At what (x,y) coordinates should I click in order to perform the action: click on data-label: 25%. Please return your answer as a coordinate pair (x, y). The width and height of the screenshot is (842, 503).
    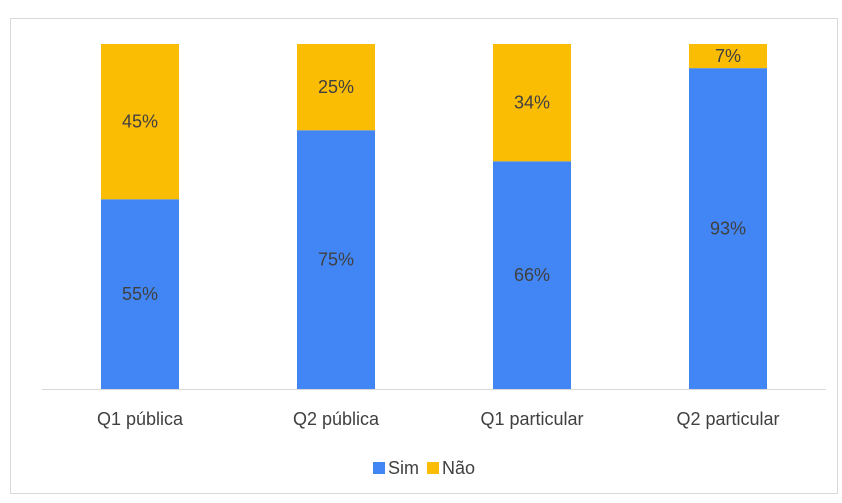
    Looking at the image, I should click on (336, 87).